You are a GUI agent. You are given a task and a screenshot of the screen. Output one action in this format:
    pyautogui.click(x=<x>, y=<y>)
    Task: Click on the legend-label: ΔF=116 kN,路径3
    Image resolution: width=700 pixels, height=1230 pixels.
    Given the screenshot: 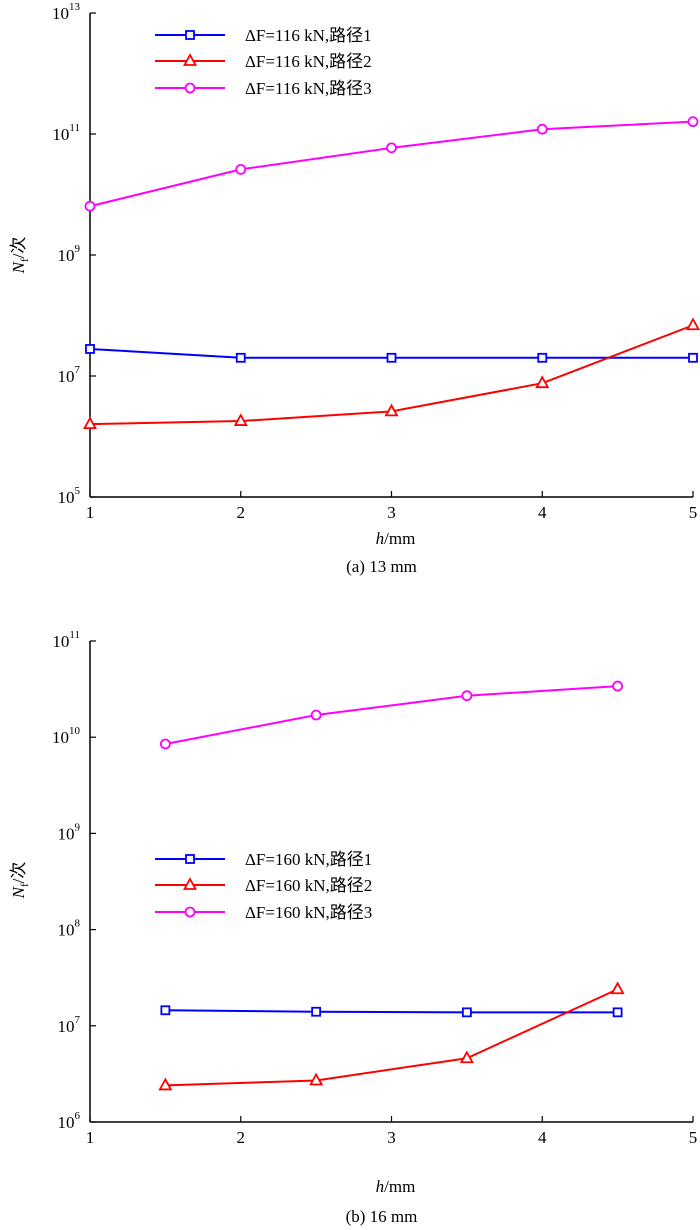 What is the action you would take?
    pyautogui.click(x=308, y=88)
    